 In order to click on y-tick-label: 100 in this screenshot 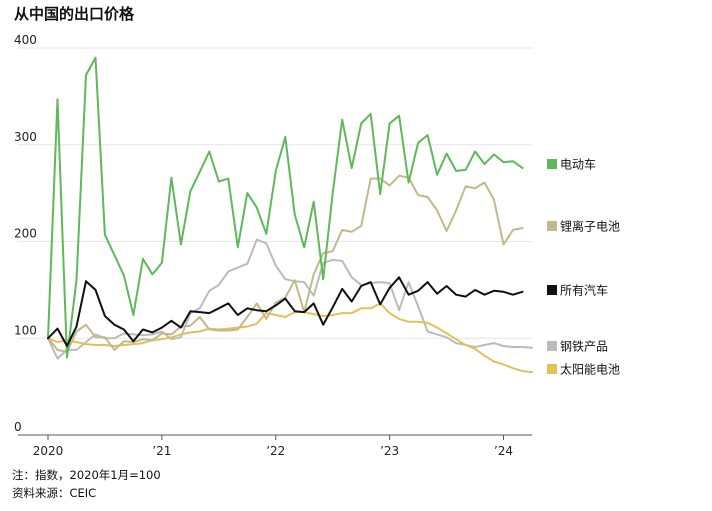, I will do `click(25, 330)`.